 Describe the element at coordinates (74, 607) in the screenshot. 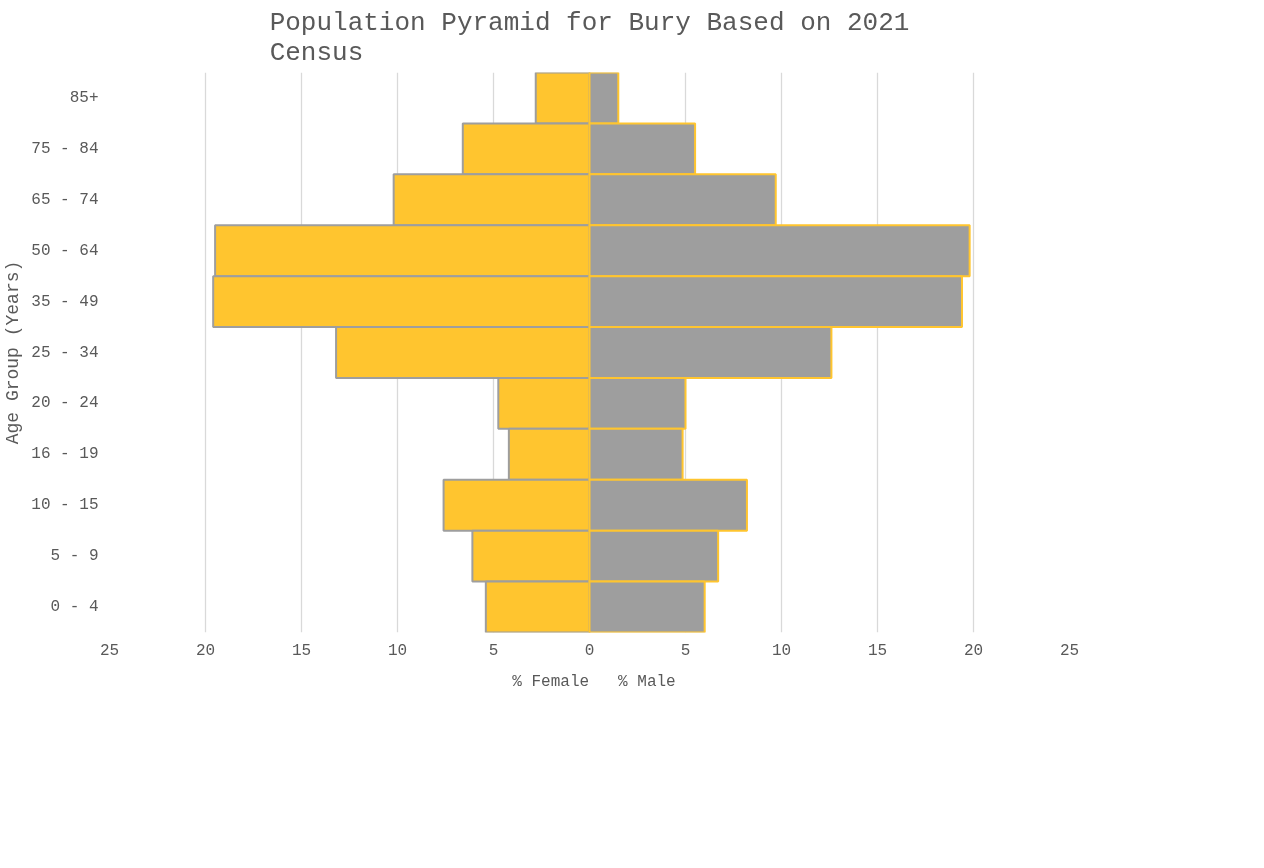

I see `y-tick-label: 0 - 4` at that location.